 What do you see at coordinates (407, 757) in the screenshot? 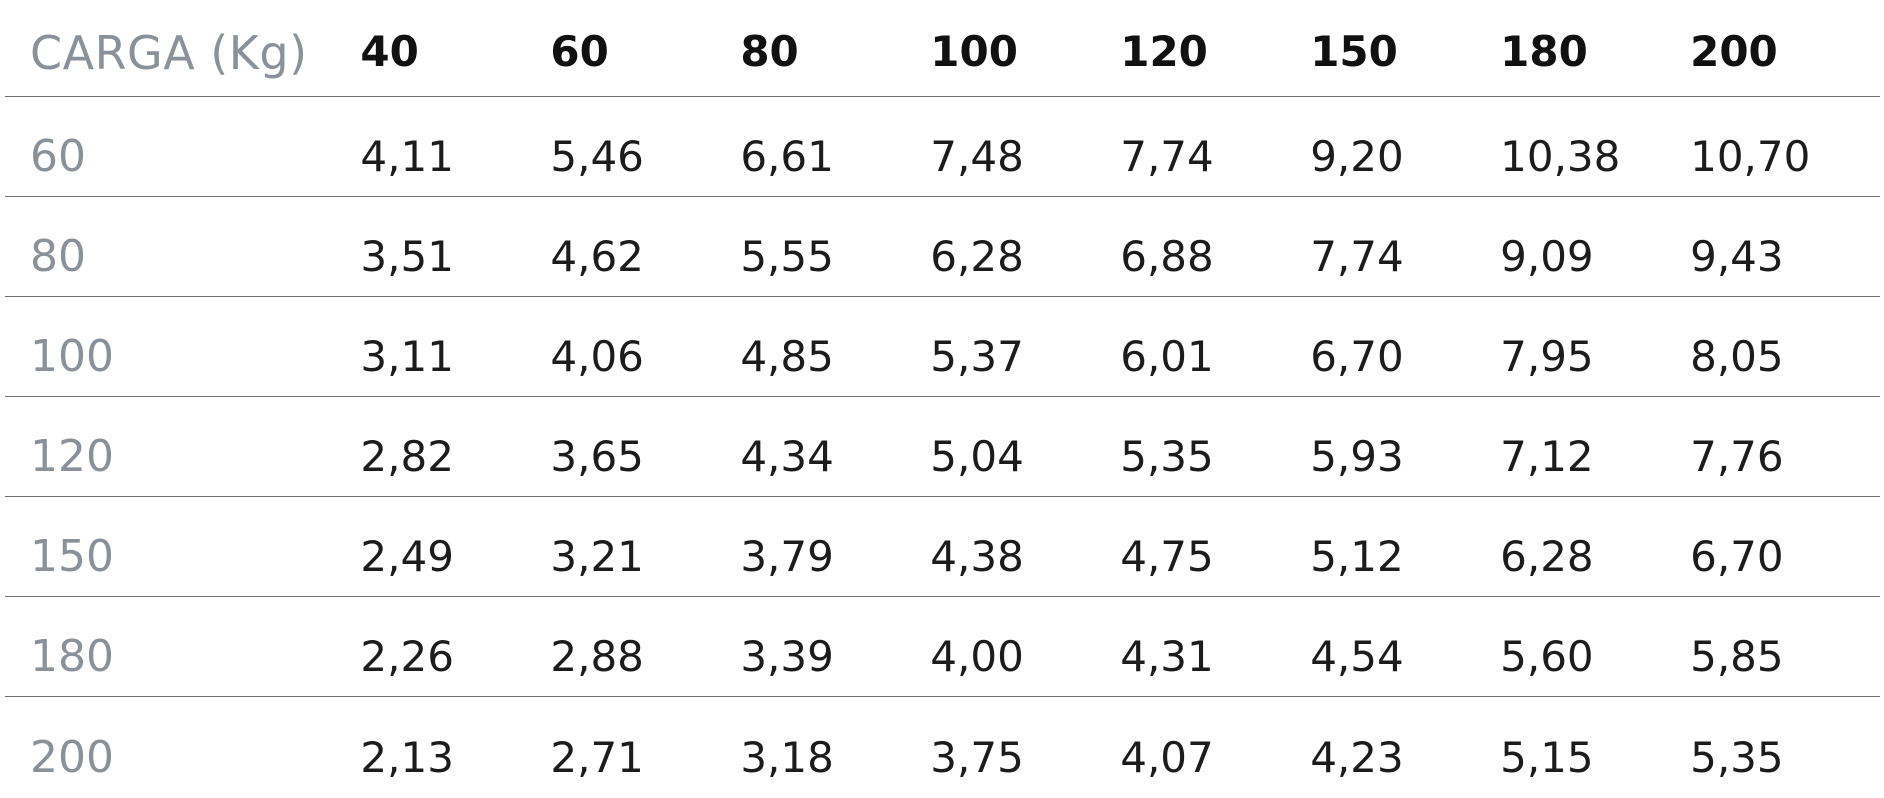
I see `table-cell: 2,13` at bounding box center [407, 757].